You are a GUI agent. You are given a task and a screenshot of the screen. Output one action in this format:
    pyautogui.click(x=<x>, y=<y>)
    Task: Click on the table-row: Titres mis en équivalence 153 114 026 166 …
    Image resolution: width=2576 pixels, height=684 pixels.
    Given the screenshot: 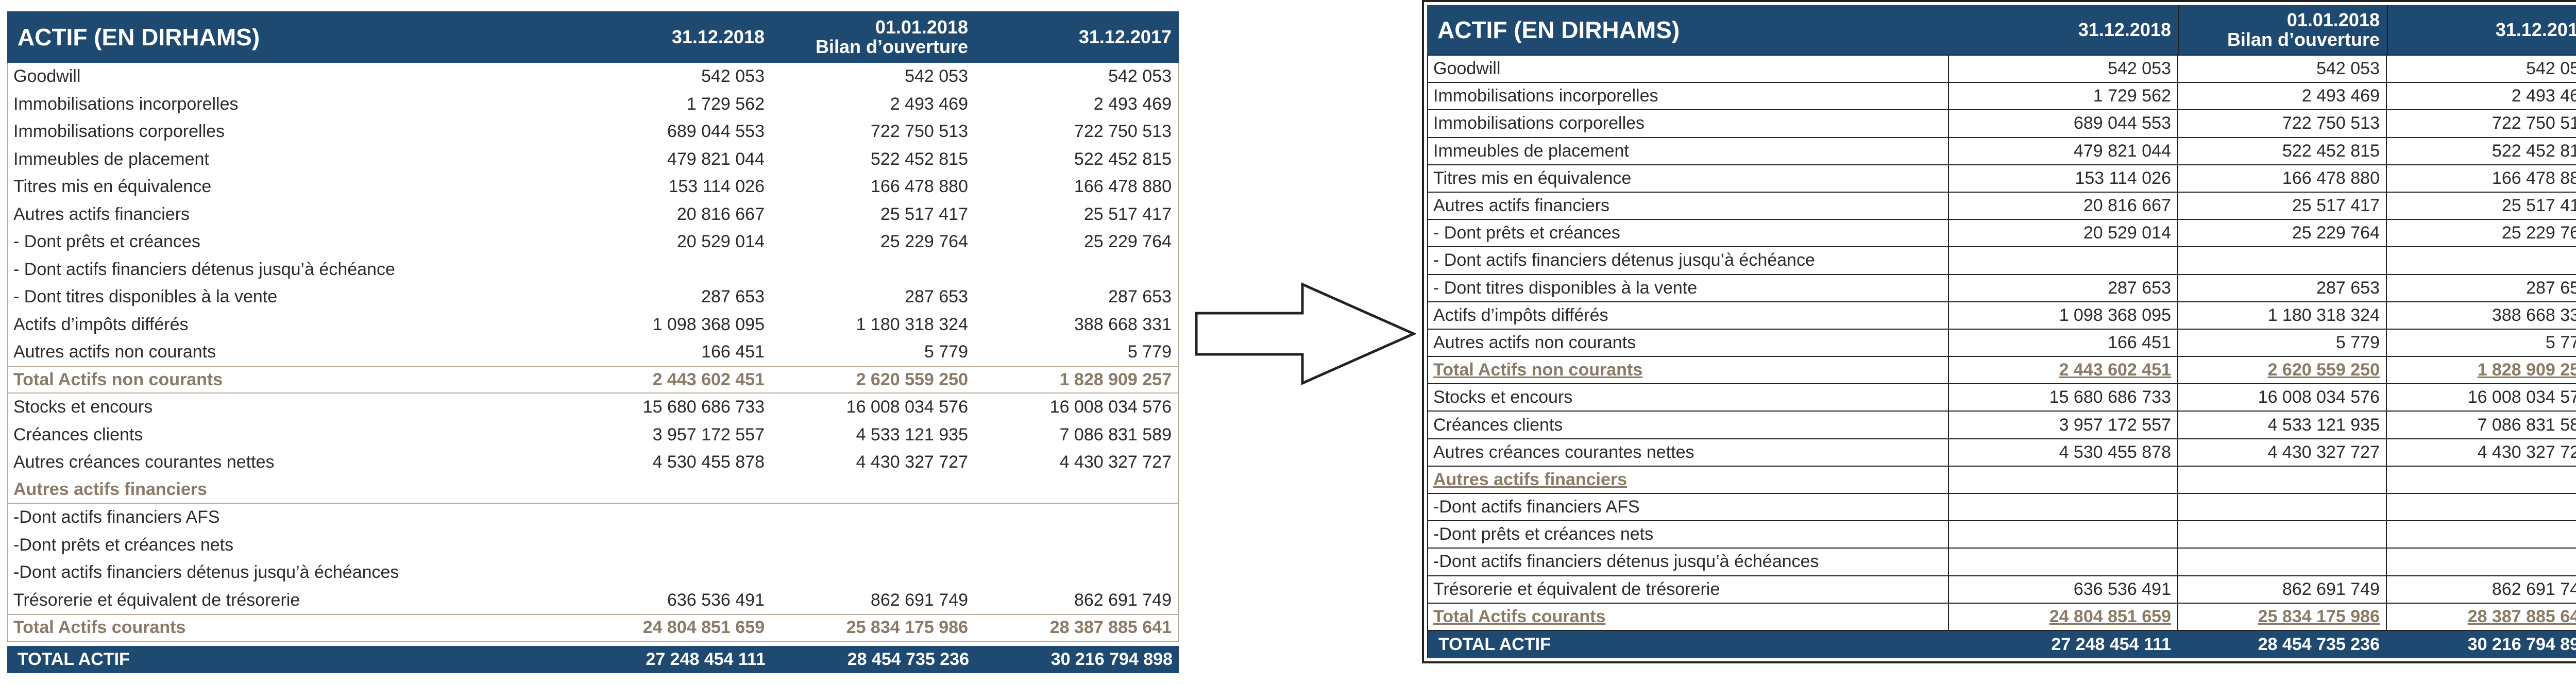 What is the action you would take?
    pyautogui.click(x=593, y=187)
    